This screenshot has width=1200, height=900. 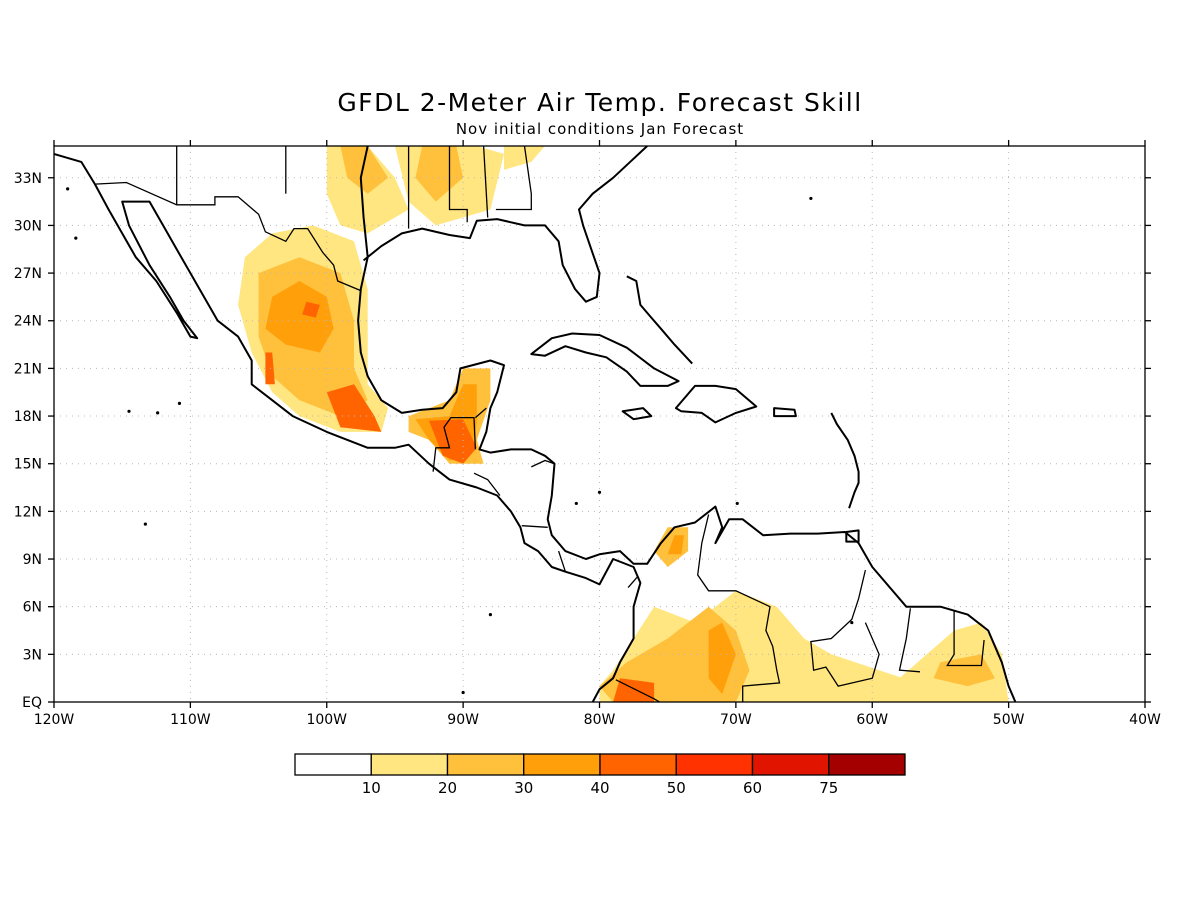 What do you see at coordinates (32, 655) in the screenshot?
I see `y-tick-label: 3N` at bounding box center [32, 655].